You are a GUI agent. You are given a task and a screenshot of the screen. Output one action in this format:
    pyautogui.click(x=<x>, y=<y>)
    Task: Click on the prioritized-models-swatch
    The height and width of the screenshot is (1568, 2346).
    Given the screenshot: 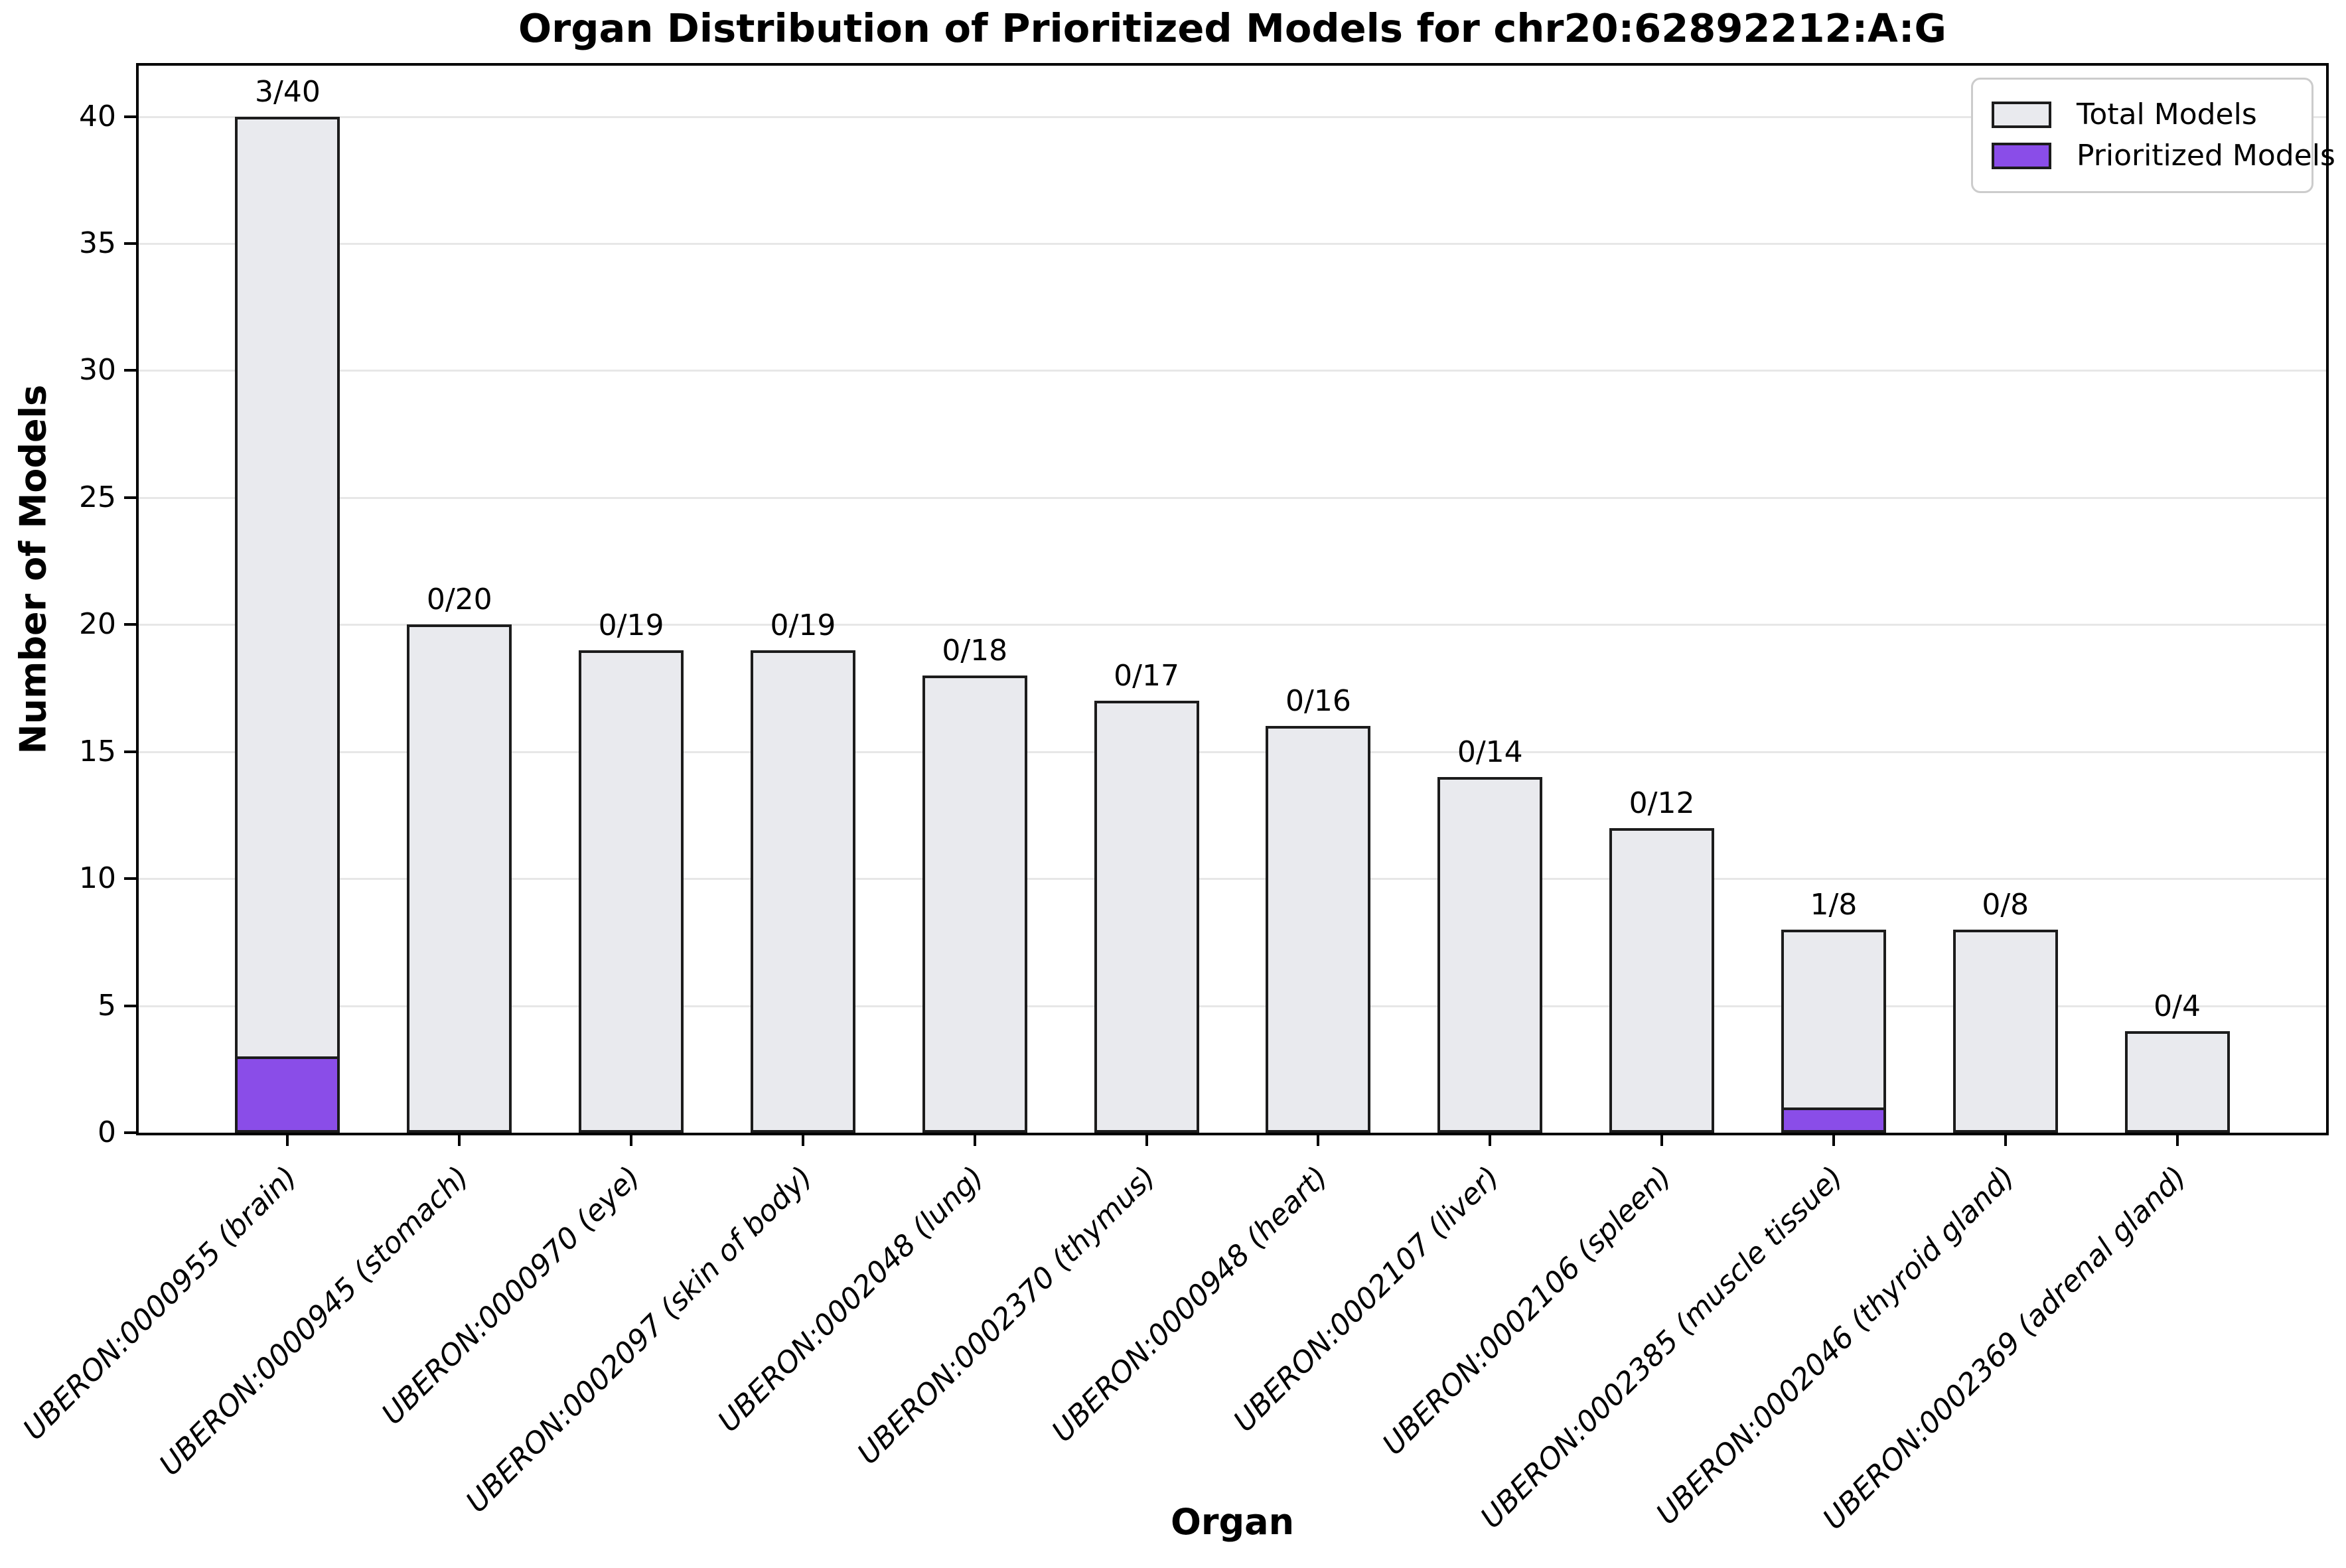 What is the action you would take?
    pyautogui.click(x=2021, y=156)
    